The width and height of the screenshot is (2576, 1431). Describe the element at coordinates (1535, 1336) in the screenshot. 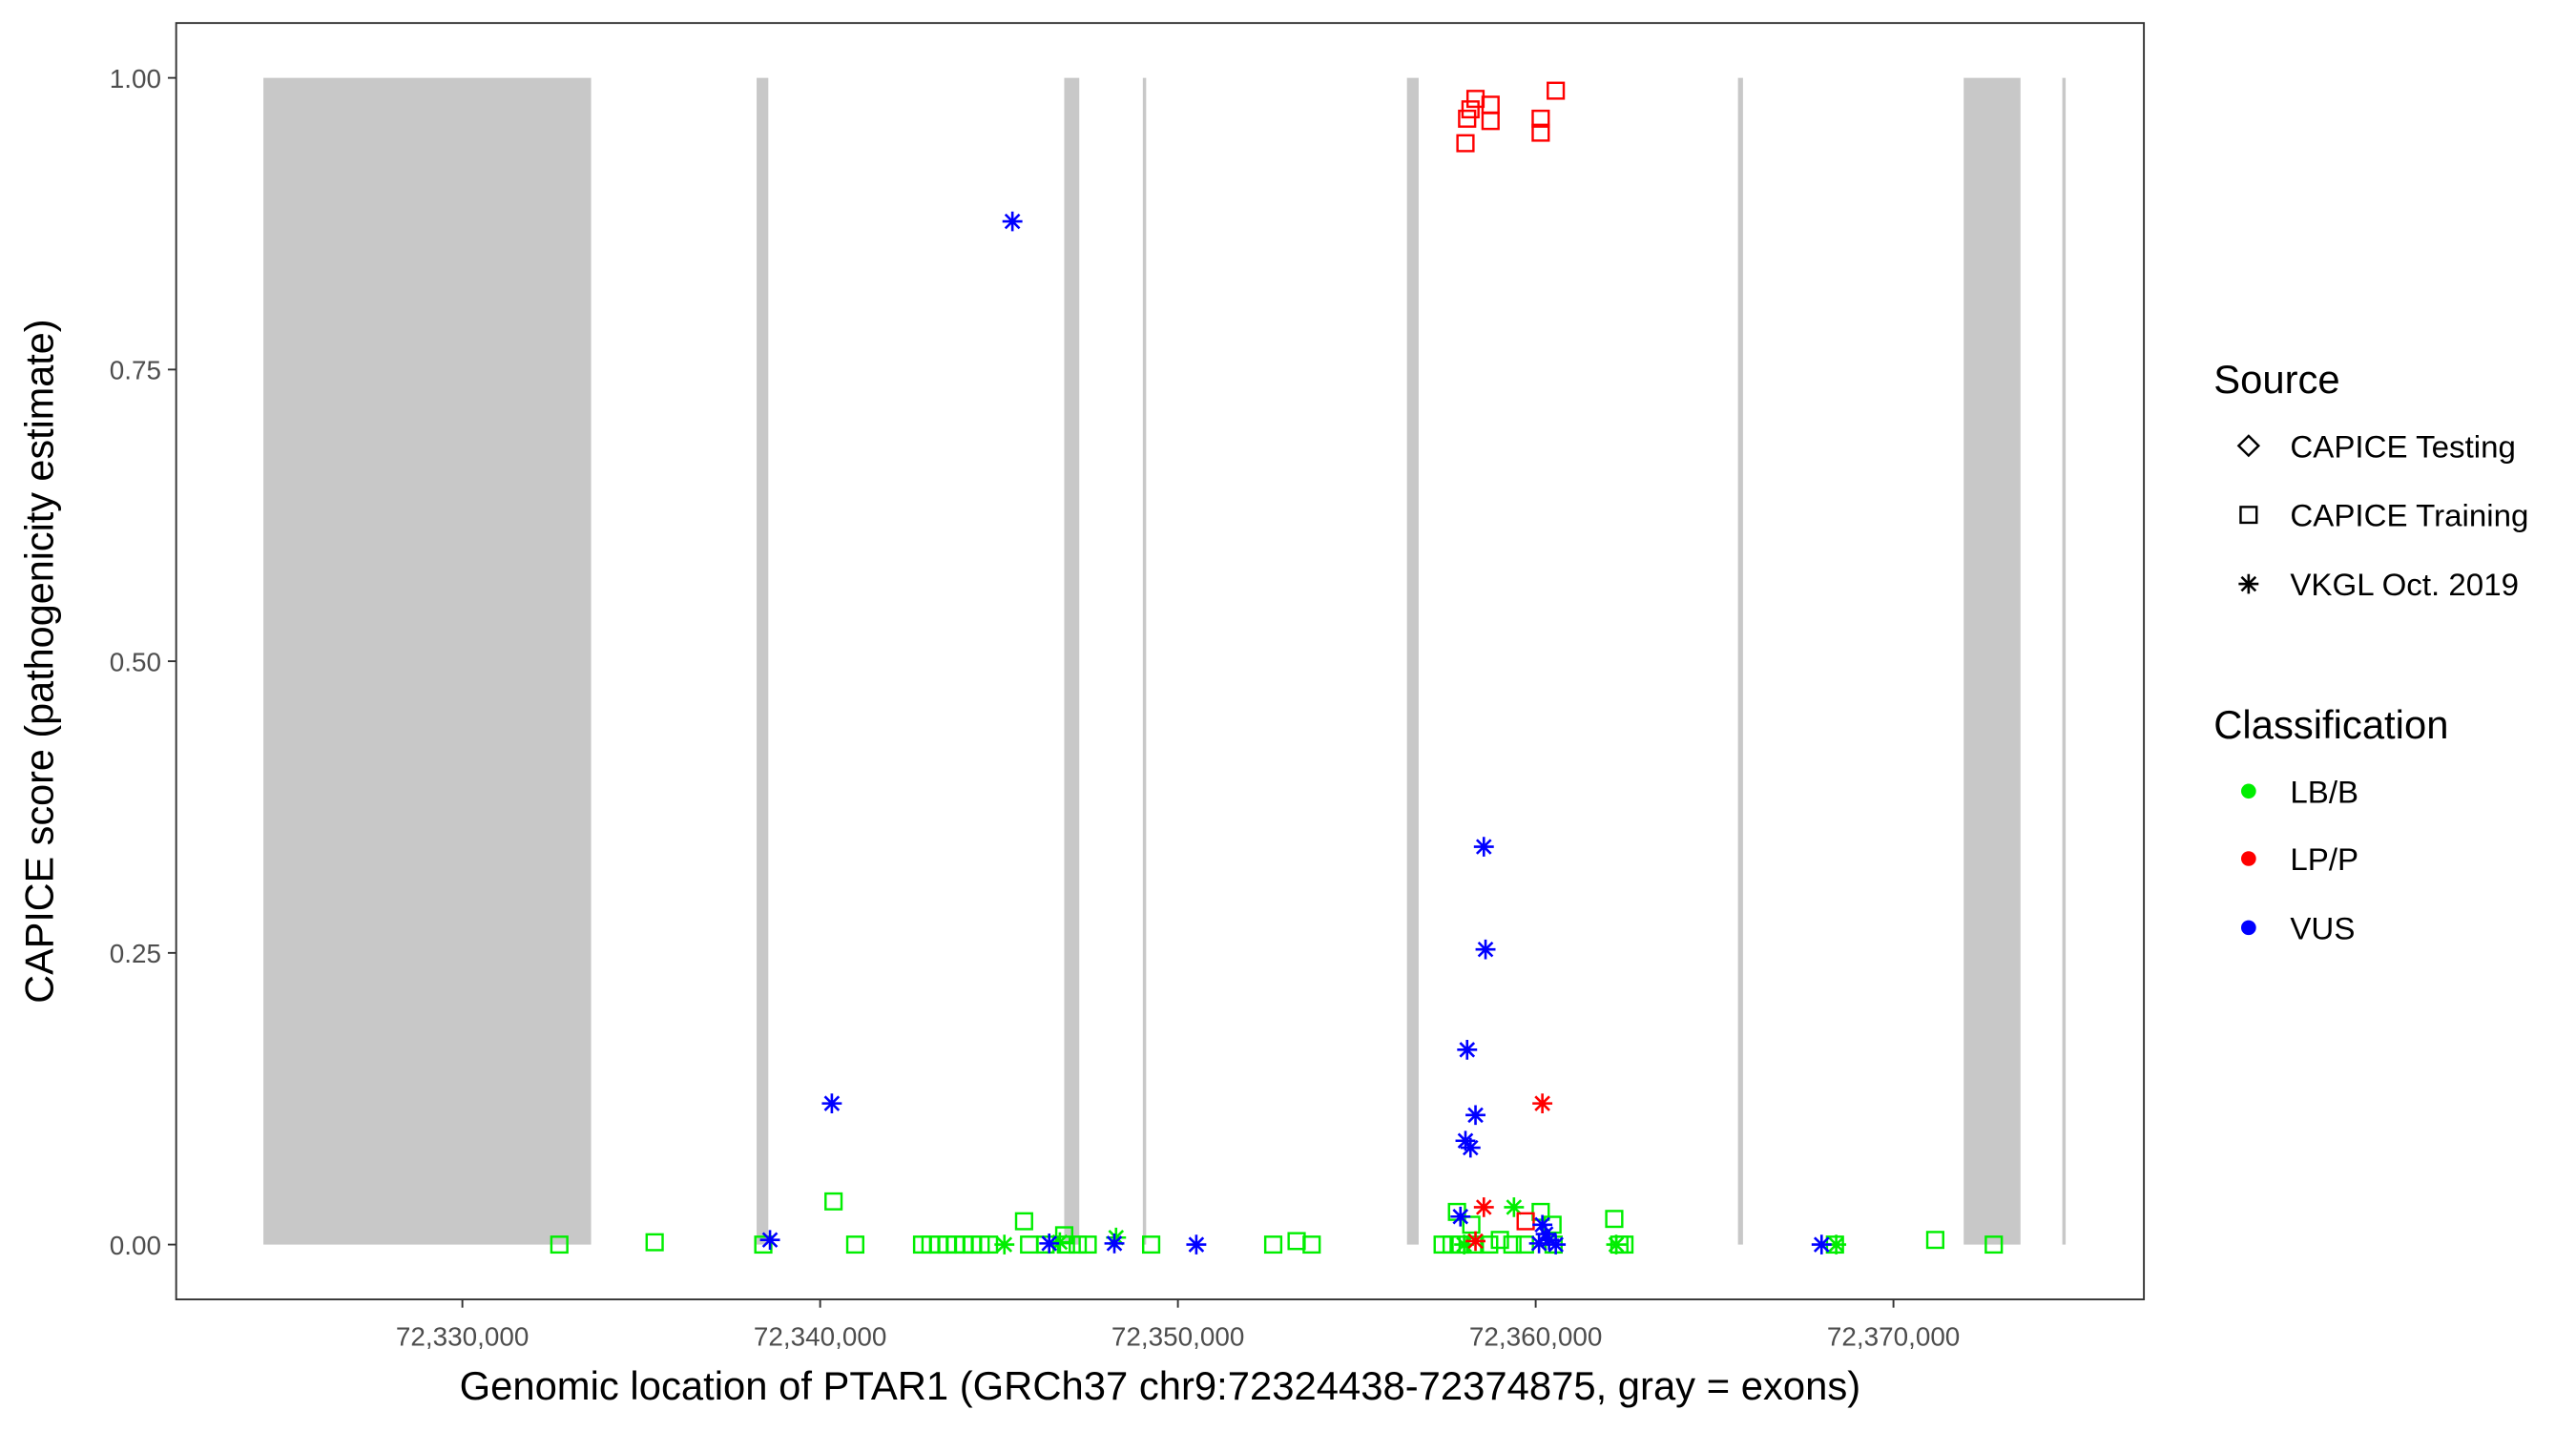

I see `x-tick-label: 72,360,000` at that location.